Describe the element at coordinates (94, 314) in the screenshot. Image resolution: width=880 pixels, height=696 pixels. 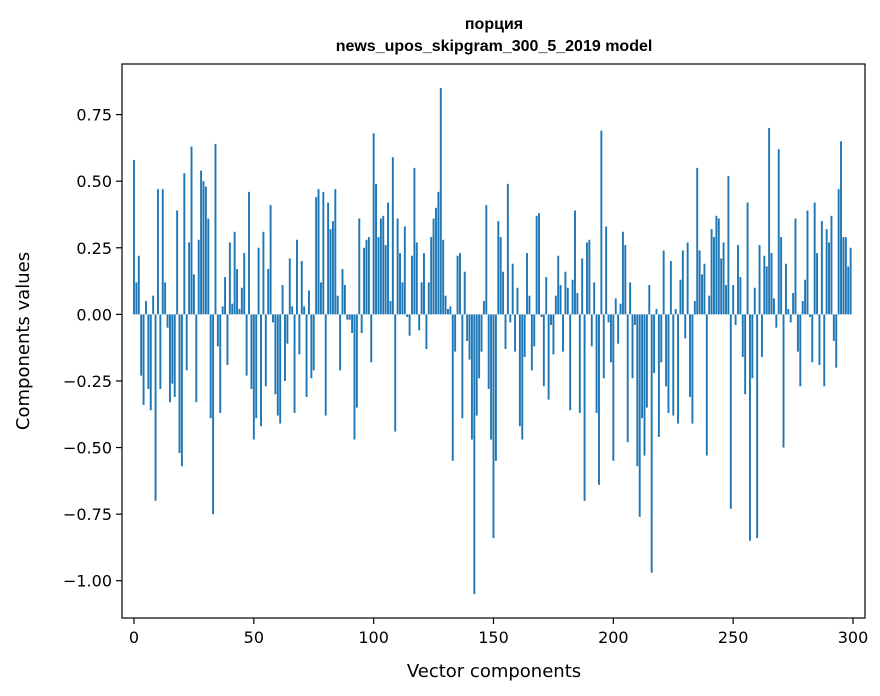
I see `y-tick-label: 0.00` at that location.